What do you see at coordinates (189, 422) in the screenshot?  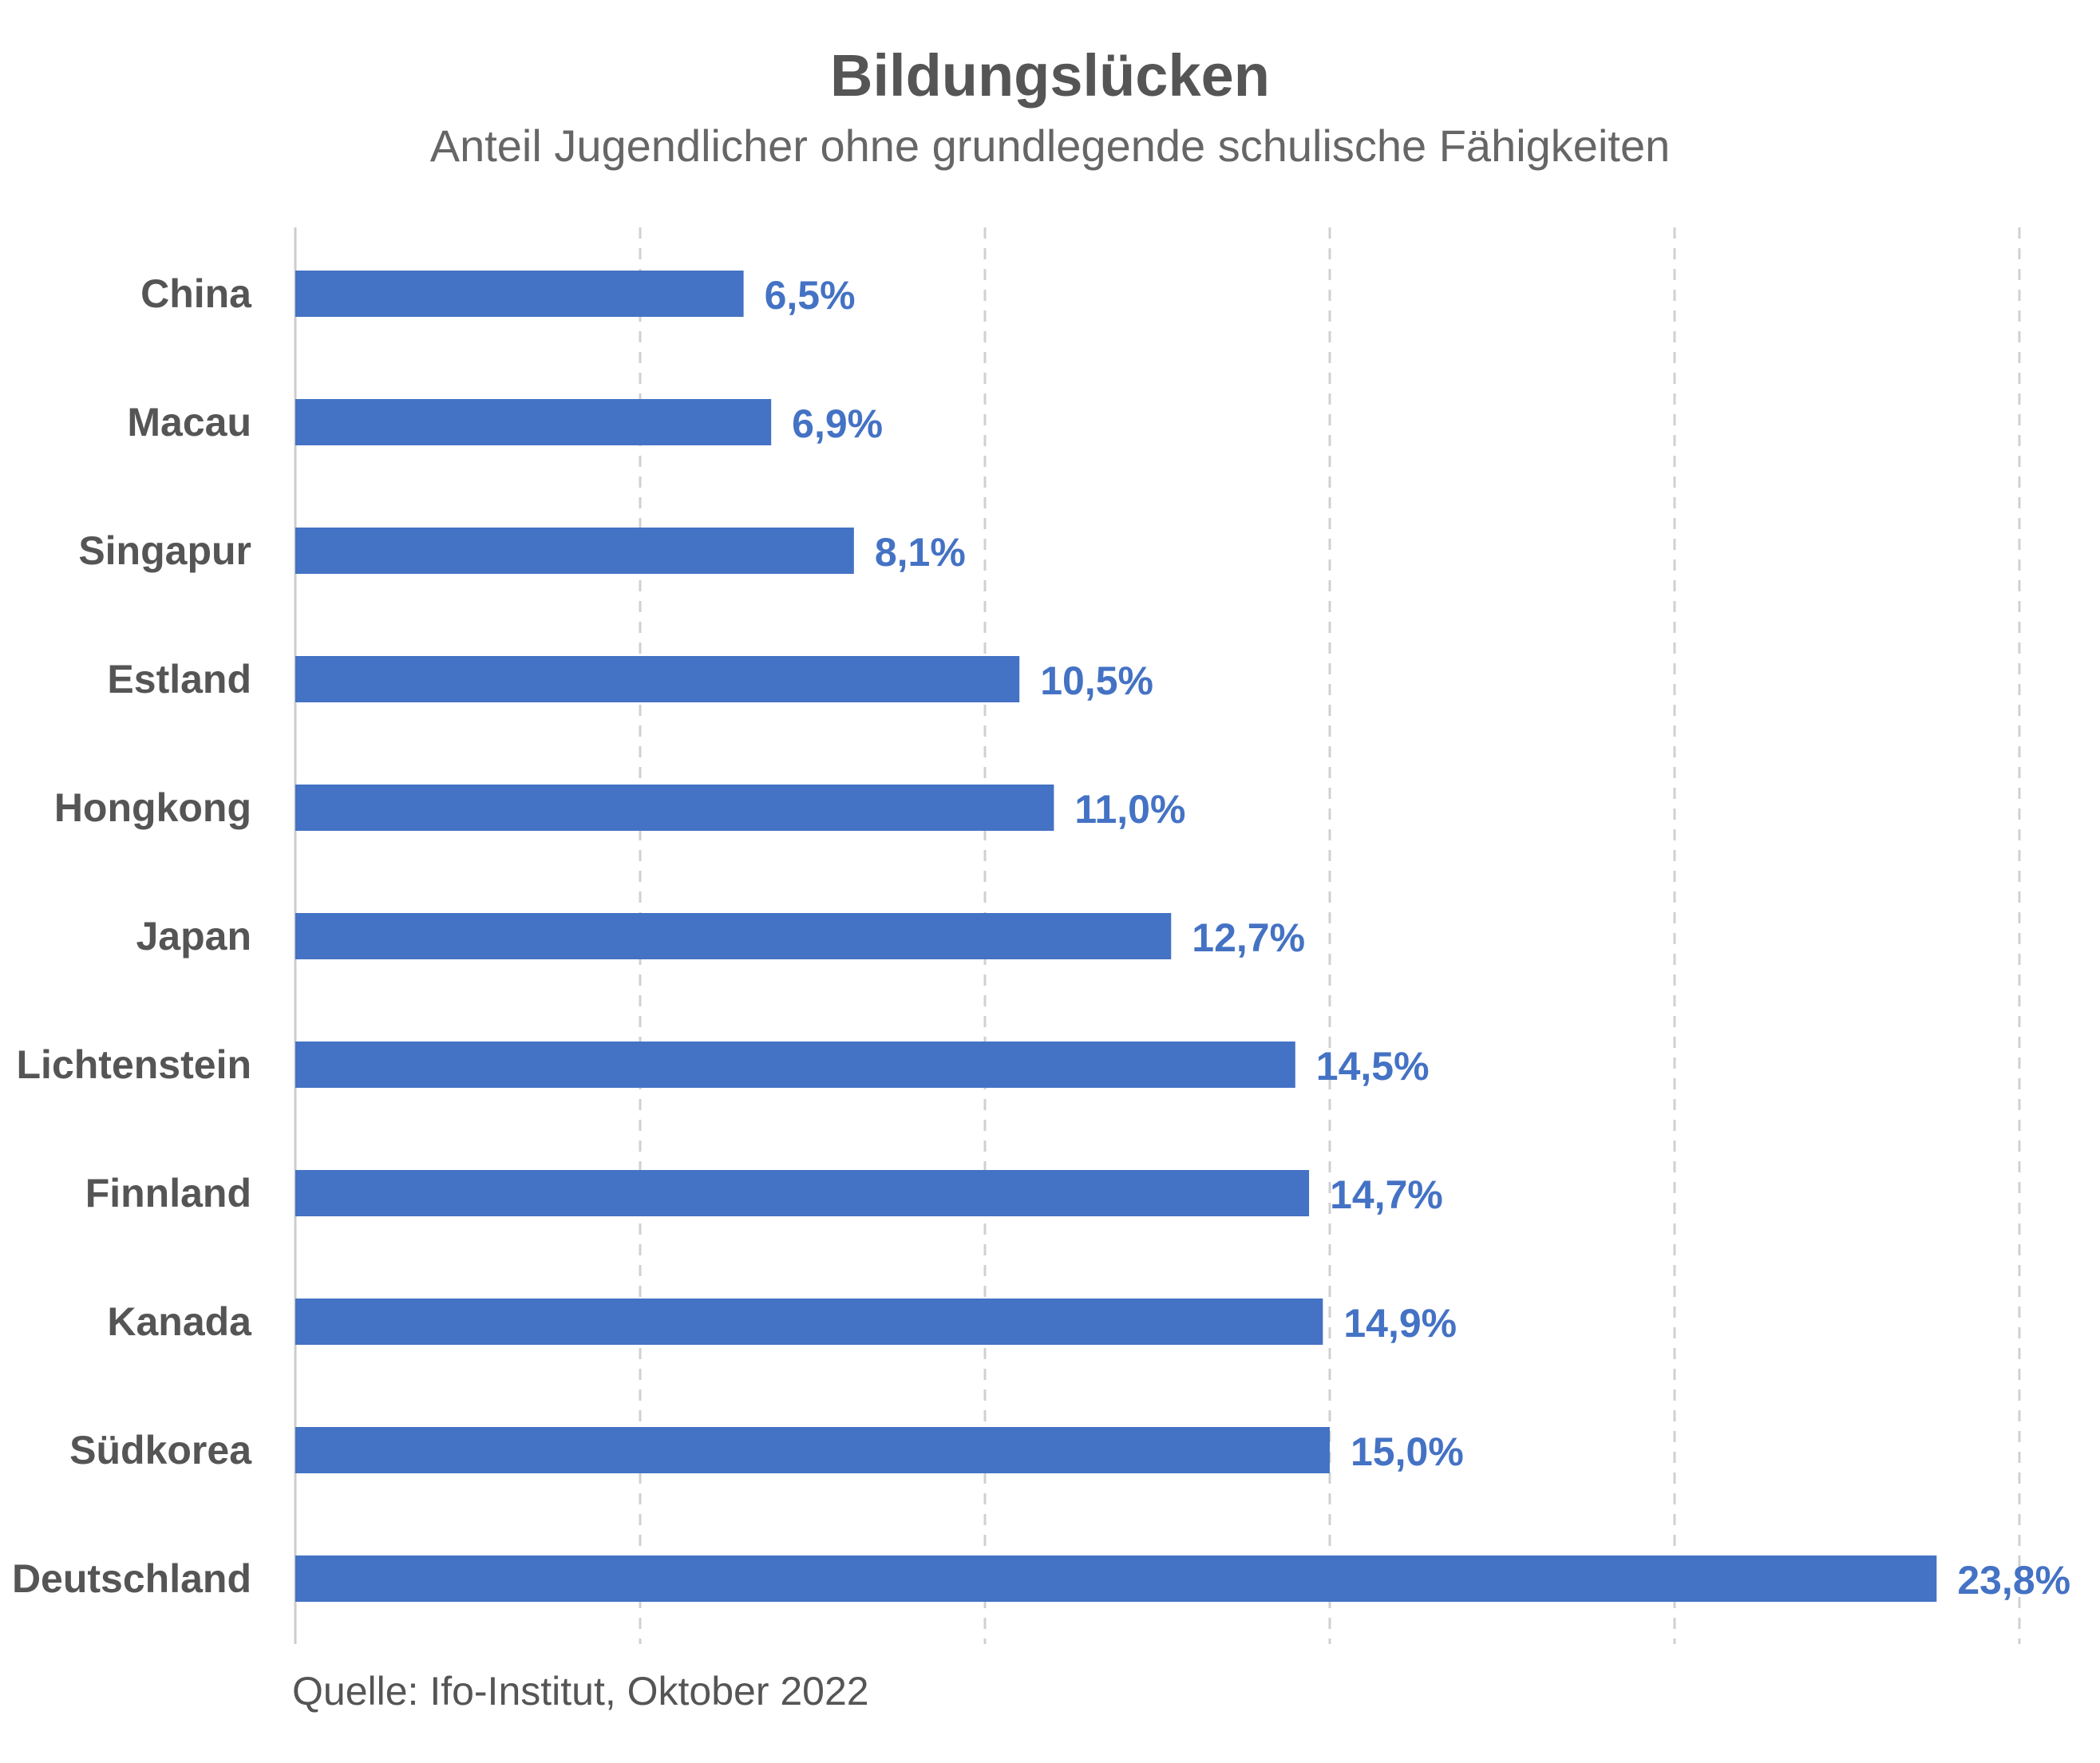 I see `category-label: Macau` at bounding box center [189, 422].